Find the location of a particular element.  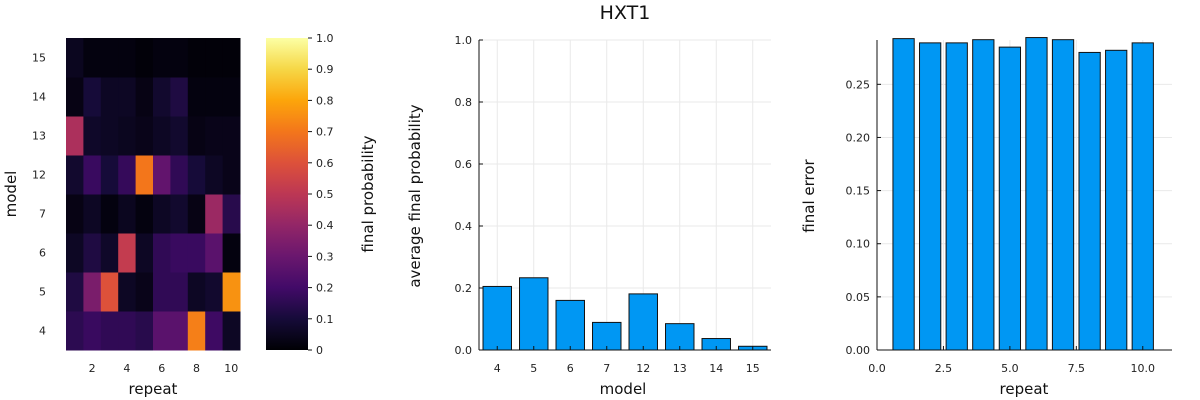

heatmap-x-tick: 10 is located at coordinates (231, 368).